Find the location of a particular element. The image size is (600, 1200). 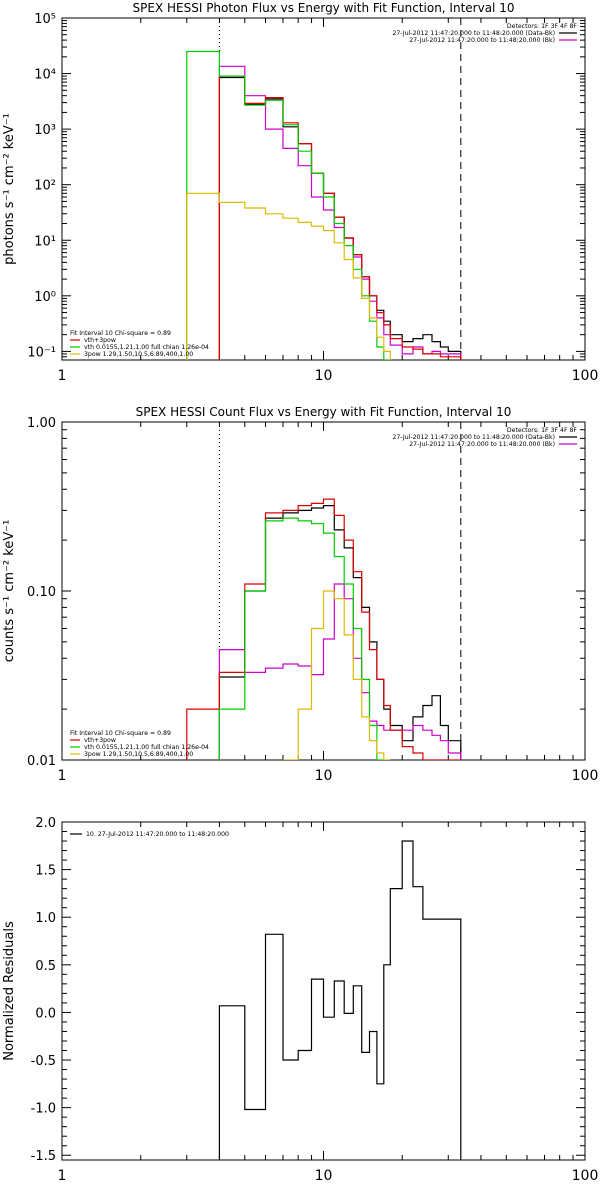

residual-y-axis-label: Normalized Residuals is located at coordinates (9, 991).